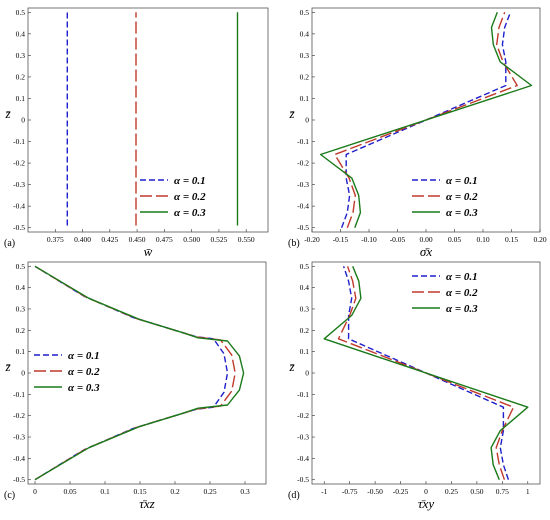 Image resolution: width=550 pixels, height=520 pixels. Describe the element at coordinates (175, 491) in the screenshot. I see `x-tick-label: 0.2` at that location.